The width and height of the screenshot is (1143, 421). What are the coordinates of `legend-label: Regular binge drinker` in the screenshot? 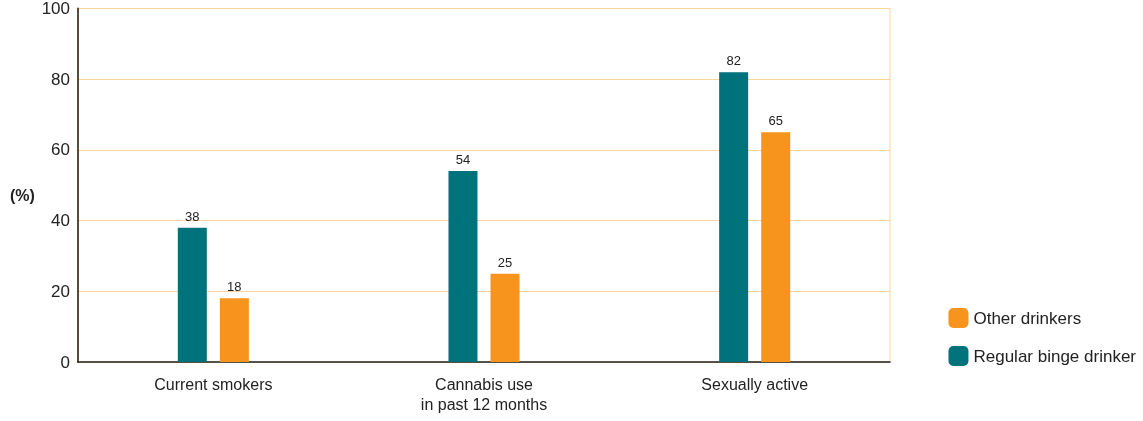 It's located at (1055, 356).